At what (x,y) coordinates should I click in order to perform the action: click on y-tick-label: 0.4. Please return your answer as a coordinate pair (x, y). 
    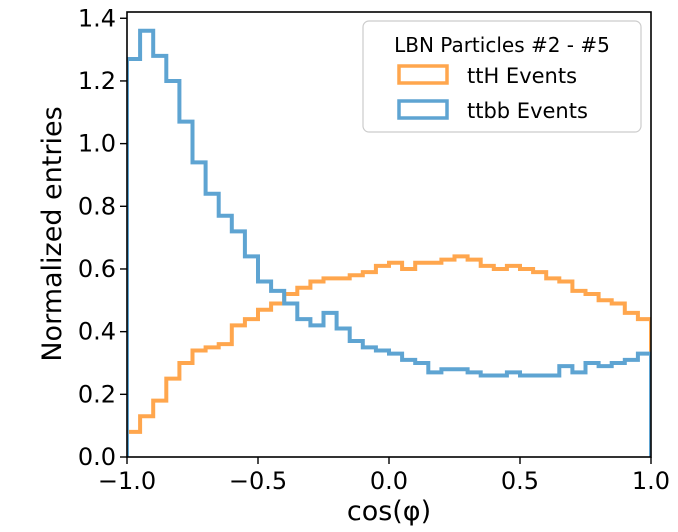
    Looking at the image, I should click on (97, 332).